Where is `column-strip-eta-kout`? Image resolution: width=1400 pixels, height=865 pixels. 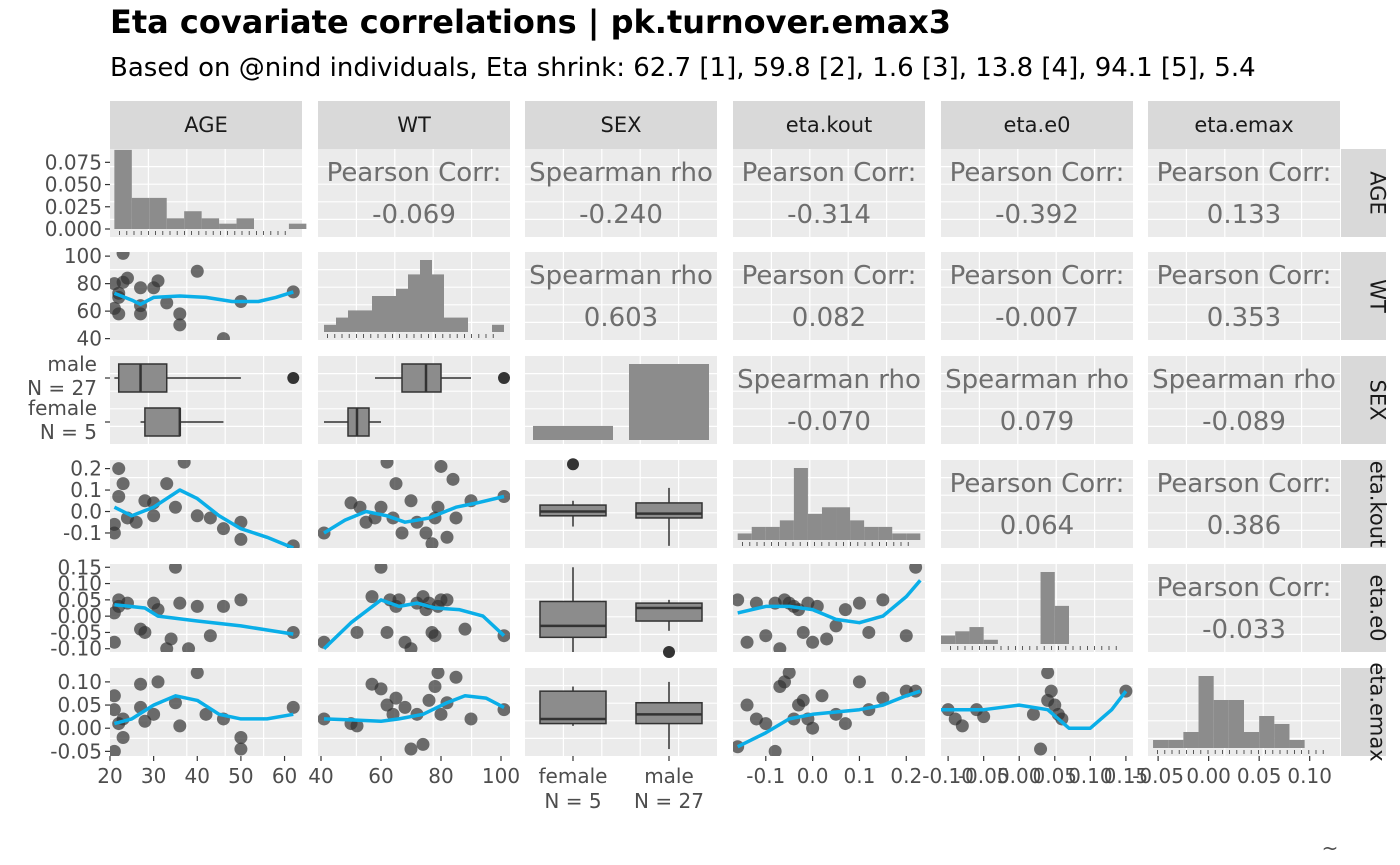 column-strip-eta-kout is located at coordinates (829, 125).